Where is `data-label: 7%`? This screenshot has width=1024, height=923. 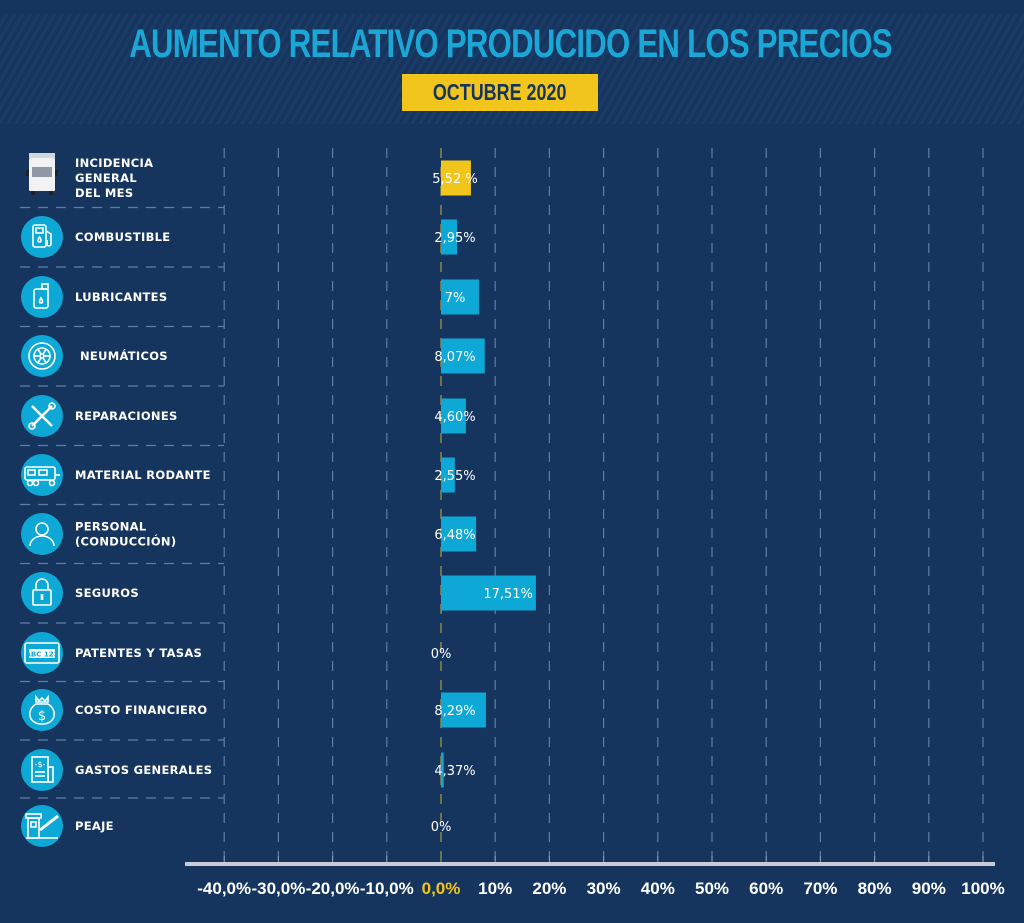
data-label: 7% is located at coordinates (455, 298).